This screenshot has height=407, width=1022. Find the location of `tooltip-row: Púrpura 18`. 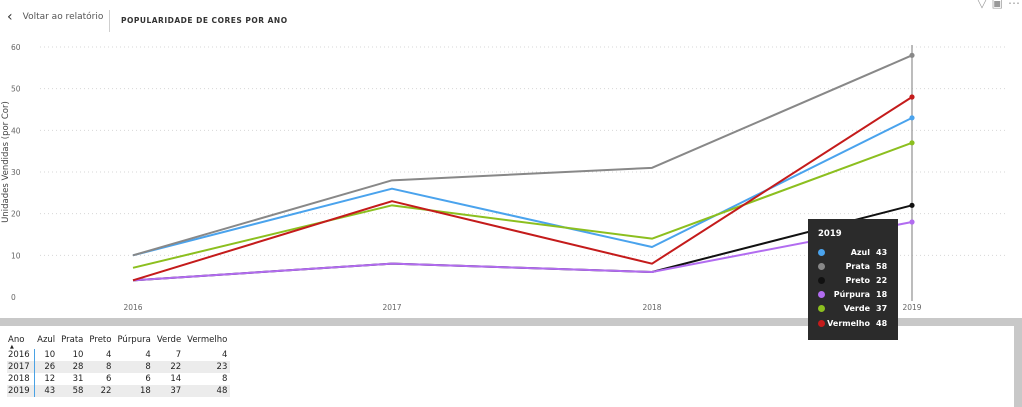

tooltip-row: Púrpura 18 is located at coordinates (854, 295).